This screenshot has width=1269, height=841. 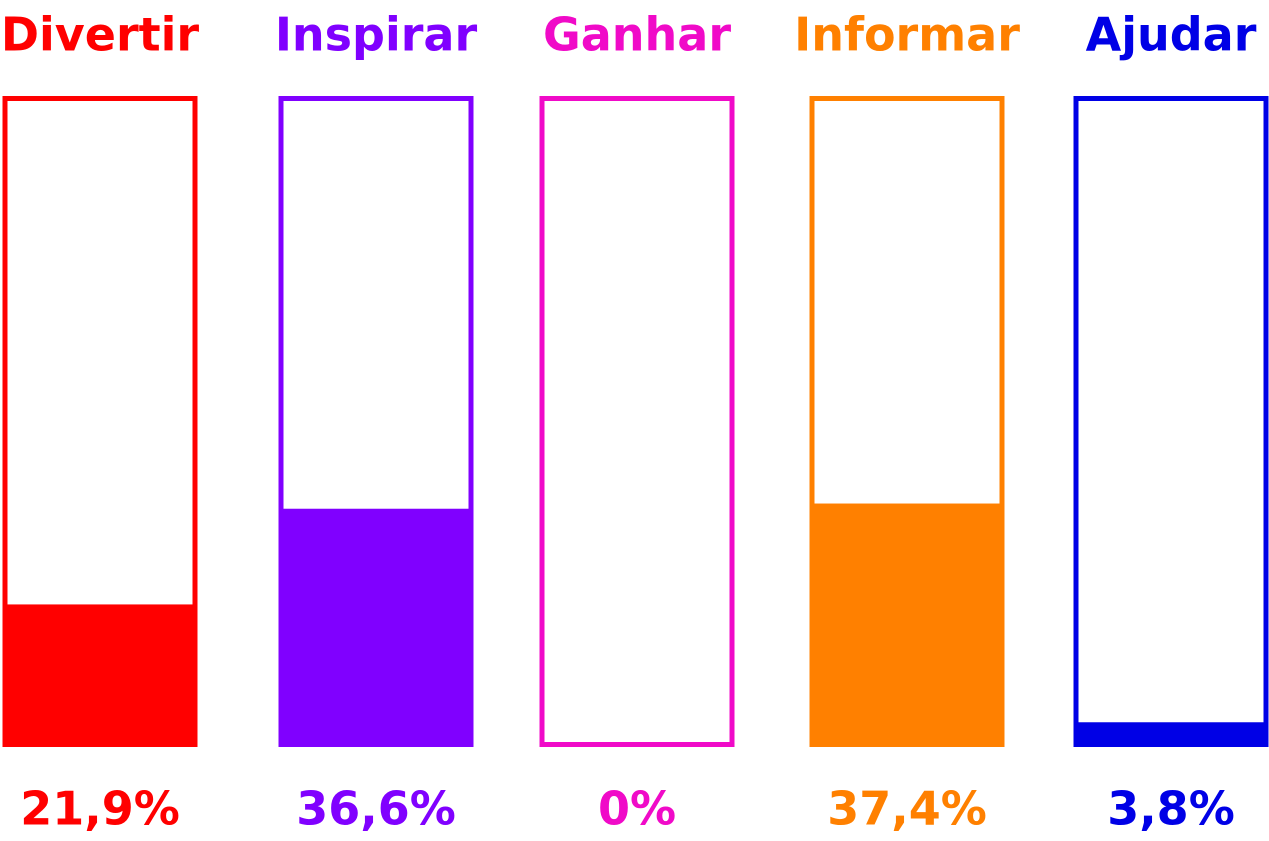 I want to click on category-label: Inspirar, so click(x=376, y=35).